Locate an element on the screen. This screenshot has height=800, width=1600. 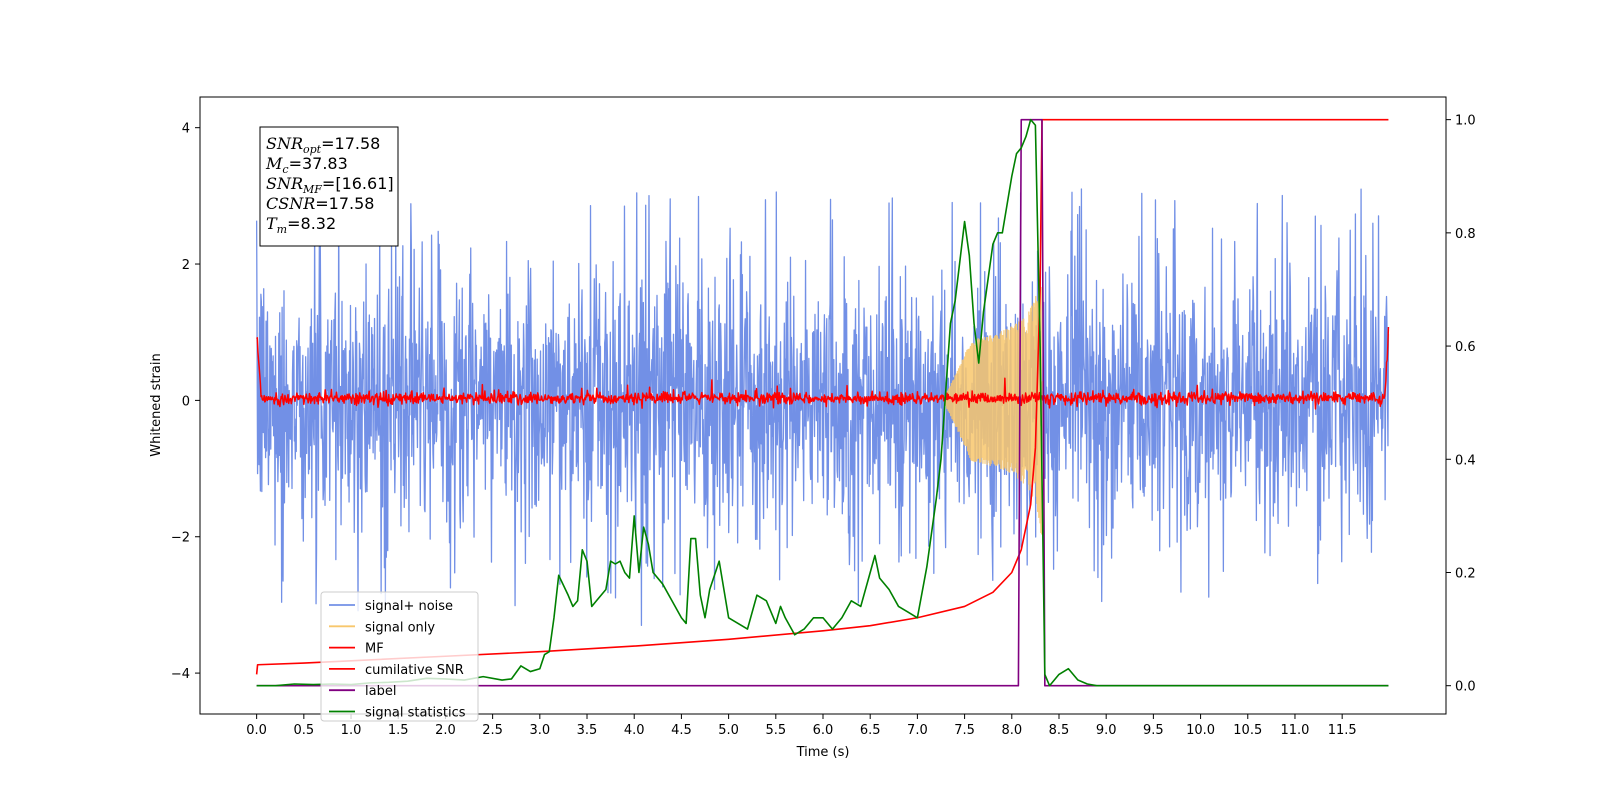
y-tick-label: 0 is located at coordinates (186, 401).